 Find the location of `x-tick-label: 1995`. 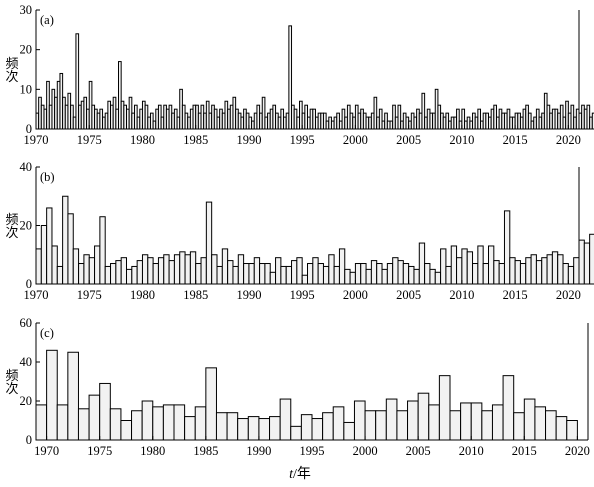

x-tick-label: 1995 is located at coordinates (312, 451).